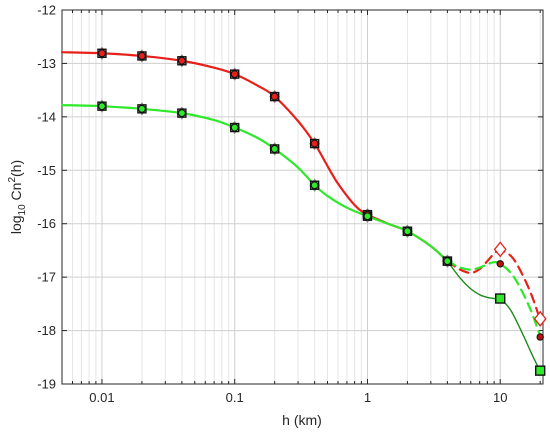  Describe the element at coordinates (46, 197) in the screenshot. I see `y-tick-labels: -19 -18 -17 -16 -15 -14 -13 -12` at that location.